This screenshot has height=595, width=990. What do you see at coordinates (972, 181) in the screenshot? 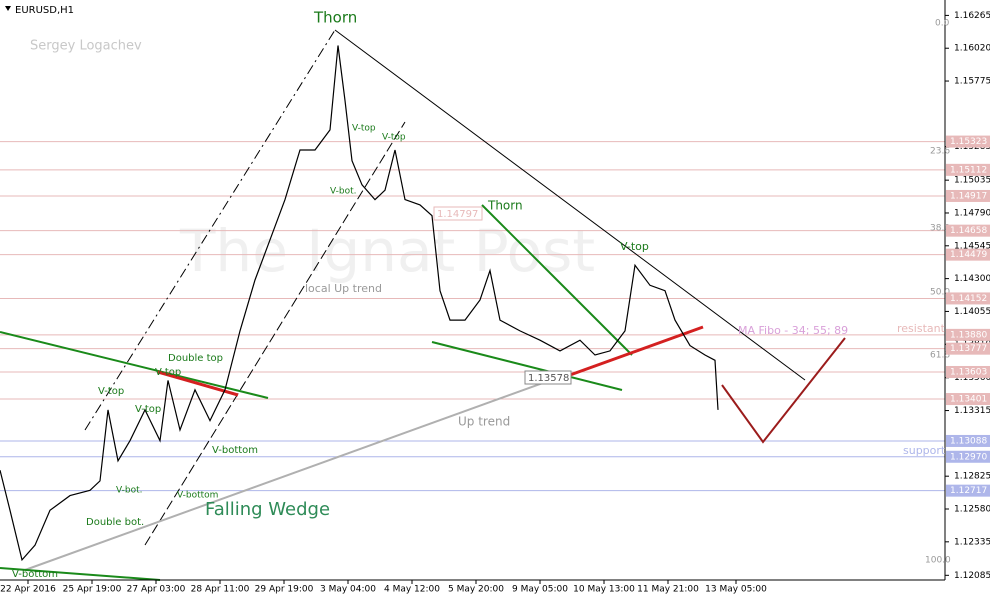
I see `y-tick-label: 1.15035` at bounding box center [972, 181].